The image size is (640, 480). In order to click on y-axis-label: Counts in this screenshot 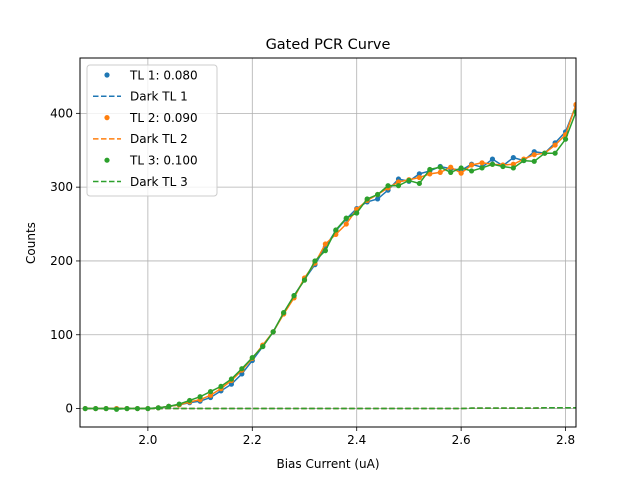, I will do `click(31, 243)`.